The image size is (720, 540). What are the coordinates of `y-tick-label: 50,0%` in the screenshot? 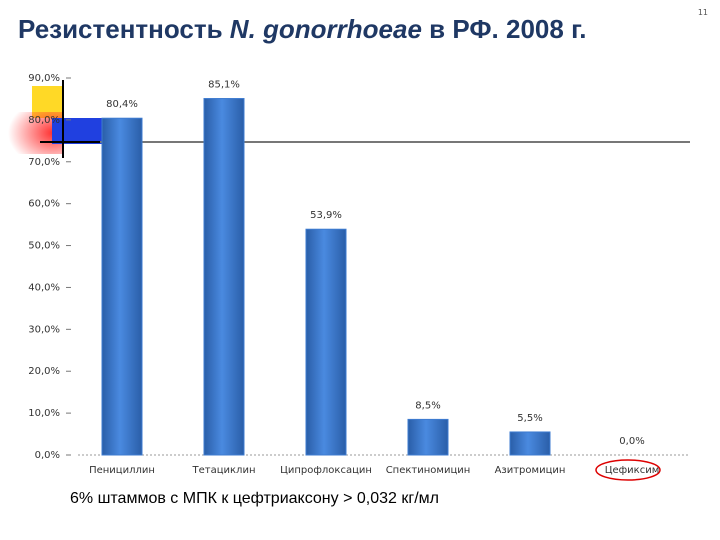 It's located at (44, 246).